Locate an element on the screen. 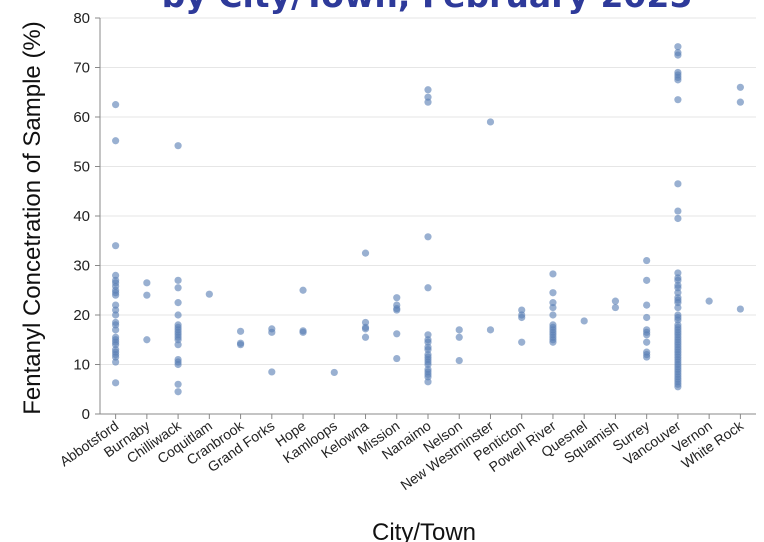 This screenshot has width=764, height=542. x-axis-title: City/Town is located at coordinates (424, 530).